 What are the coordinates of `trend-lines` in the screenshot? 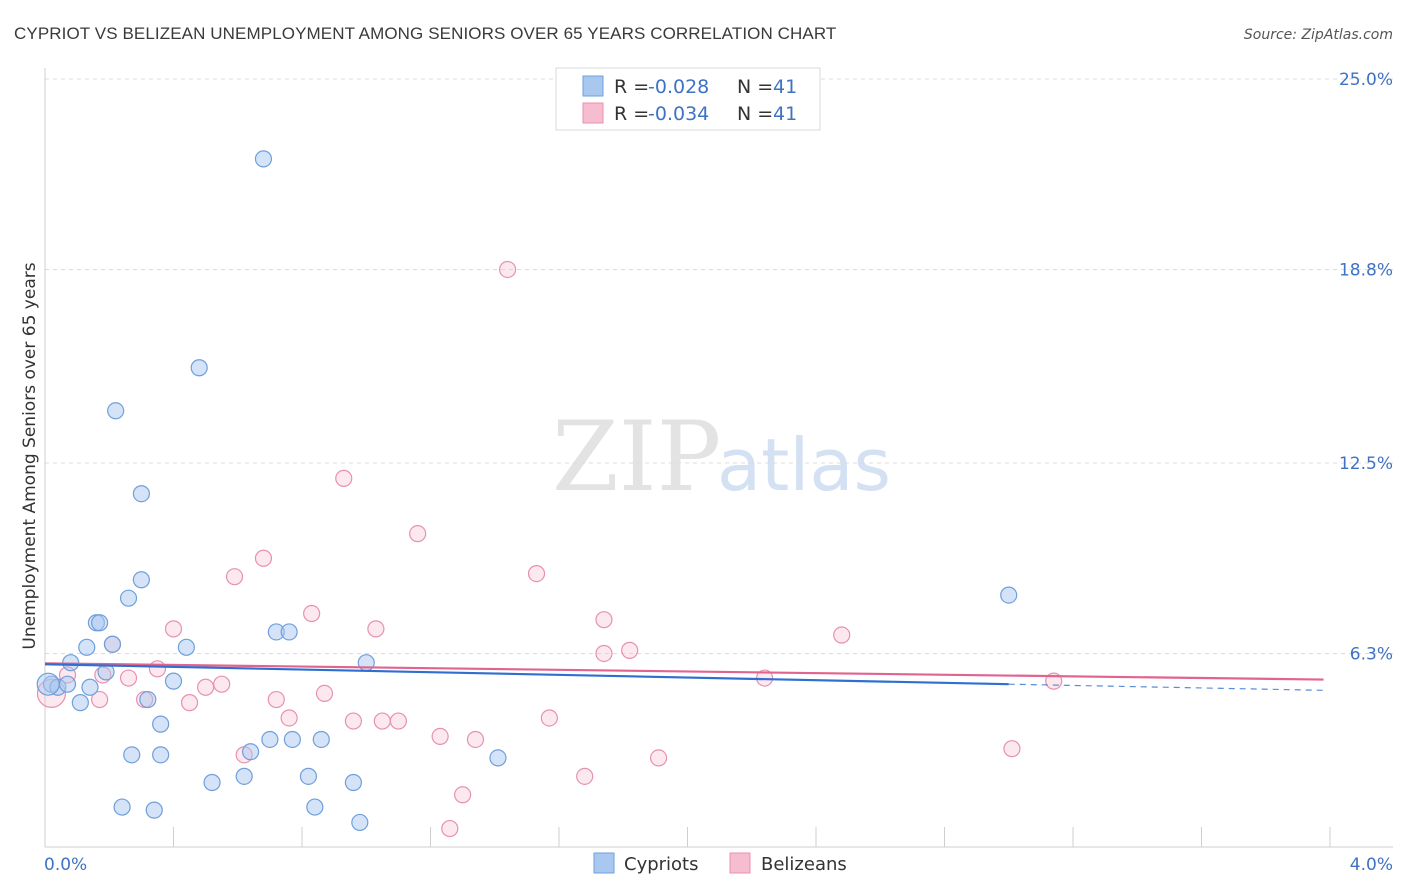 It's located at (684, 676).